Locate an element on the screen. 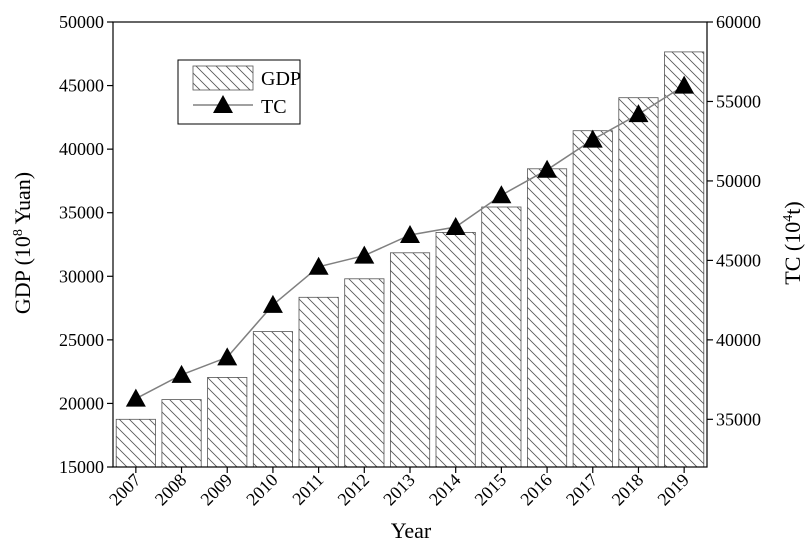 The image size is (809, 545). gdp-bar-2018 is located at coordinates (638, 282).